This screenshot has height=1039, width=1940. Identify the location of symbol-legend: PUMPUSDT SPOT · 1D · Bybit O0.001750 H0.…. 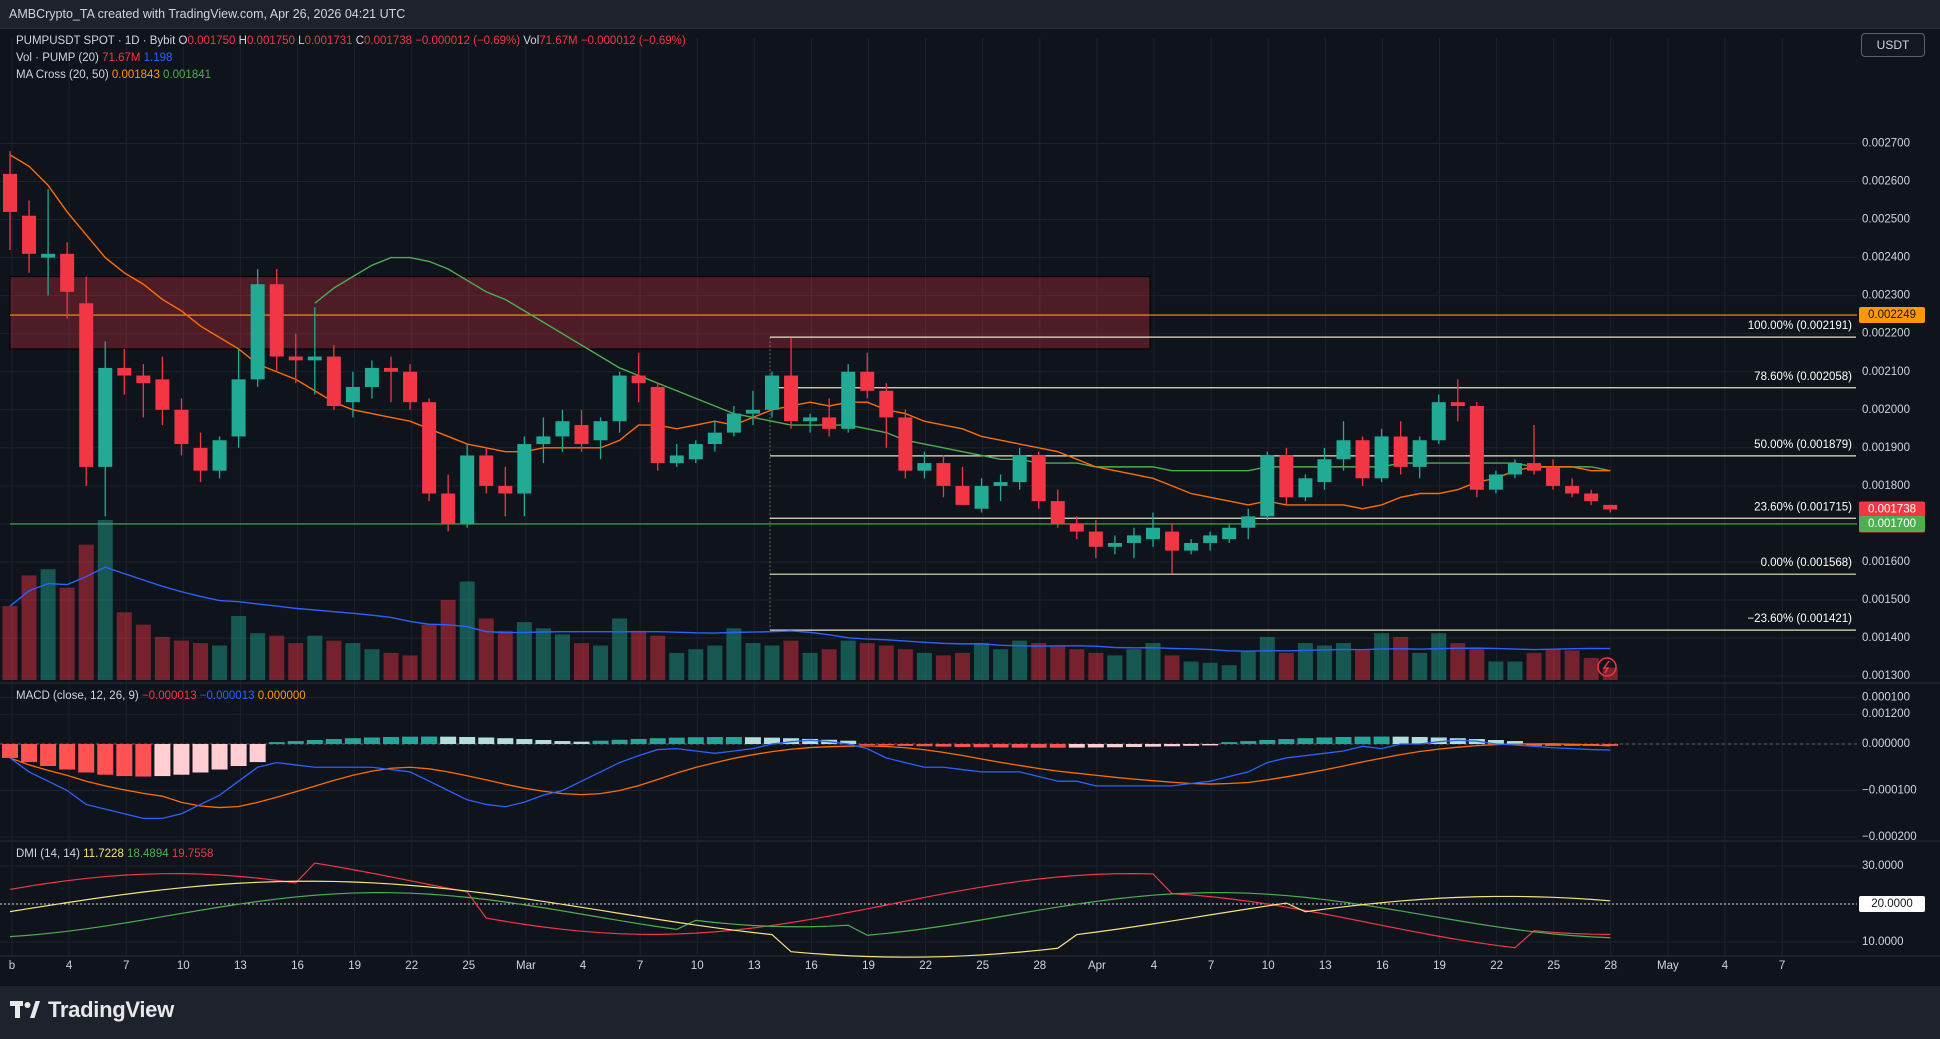
(351, 41).